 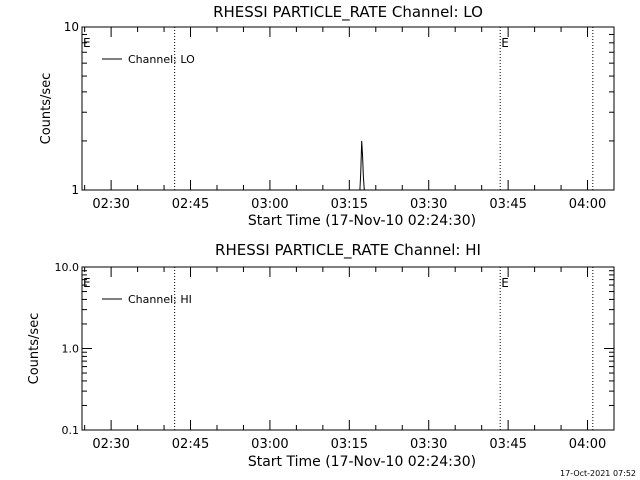 I want to click on y-tick-label: 10, so click(x=71, y=27).